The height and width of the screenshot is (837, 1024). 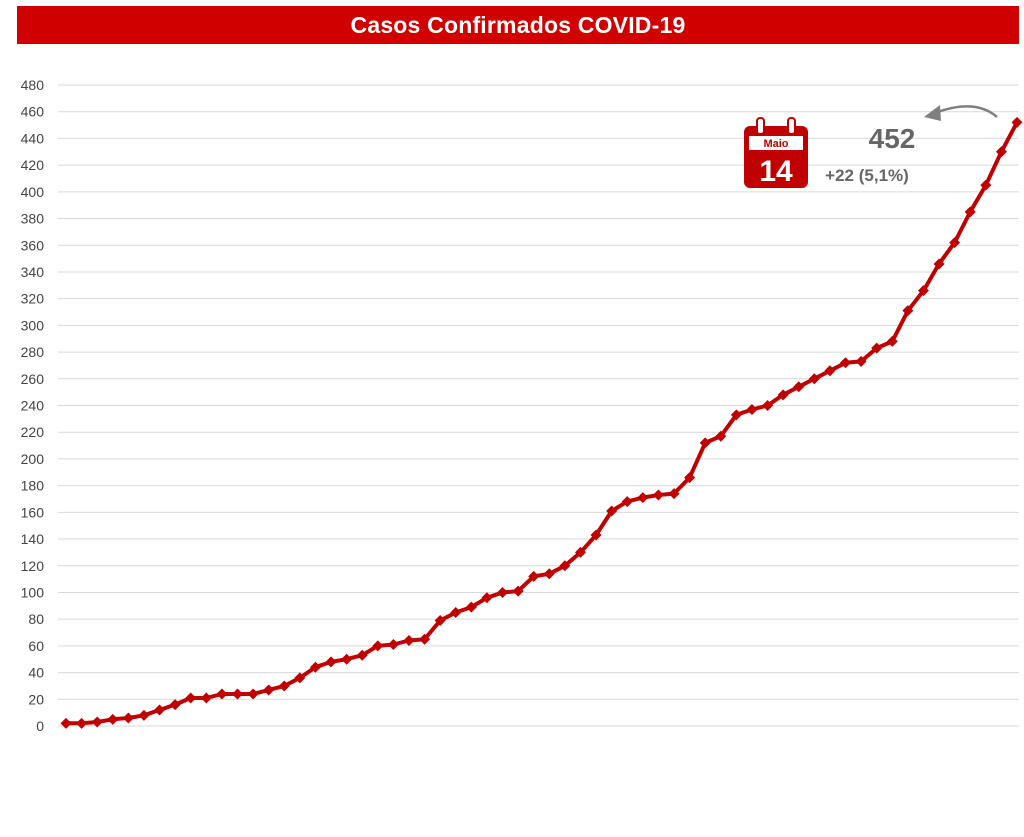 I want to click on y-tick-label: 240, so click(x=33, y=406).